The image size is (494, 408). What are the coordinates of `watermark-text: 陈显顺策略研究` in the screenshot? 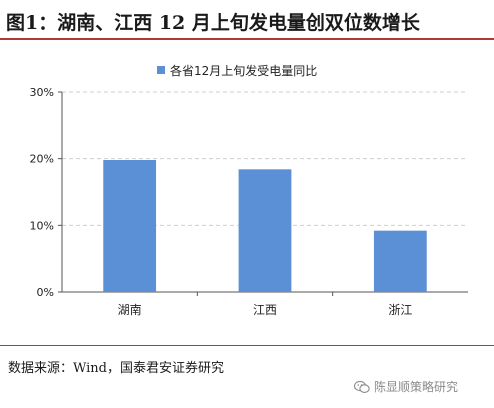 It's located at (416, 387).